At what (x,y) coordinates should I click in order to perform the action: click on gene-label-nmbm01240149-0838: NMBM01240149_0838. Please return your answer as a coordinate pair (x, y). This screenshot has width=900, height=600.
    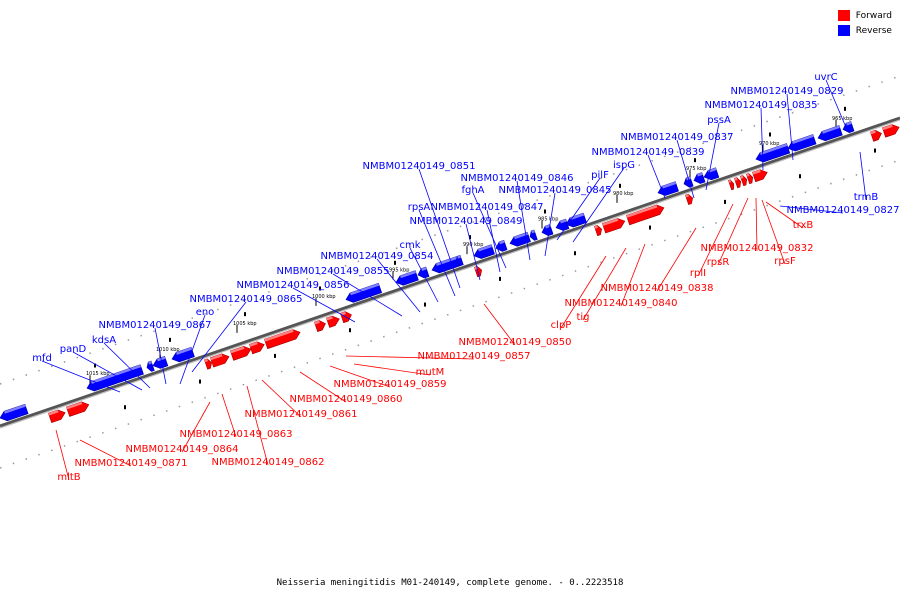
    Looking at the image, I should click on (657, 288).